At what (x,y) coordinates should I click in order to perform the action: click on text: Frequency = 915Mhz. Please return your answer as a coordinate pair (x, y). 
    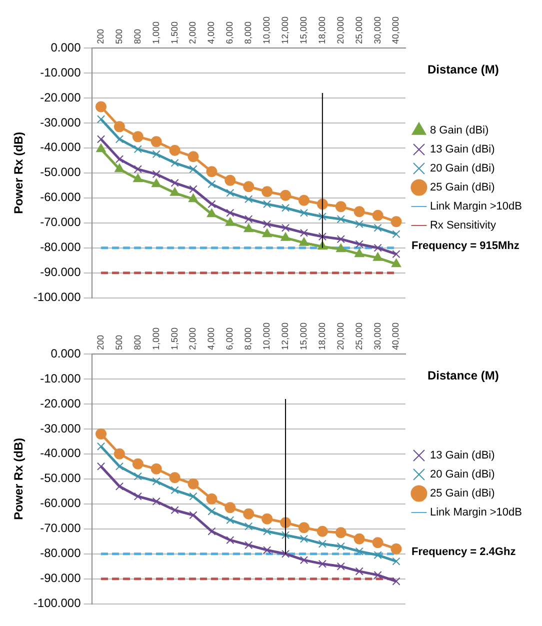
    Looking at the image, I should click on (465, 246).